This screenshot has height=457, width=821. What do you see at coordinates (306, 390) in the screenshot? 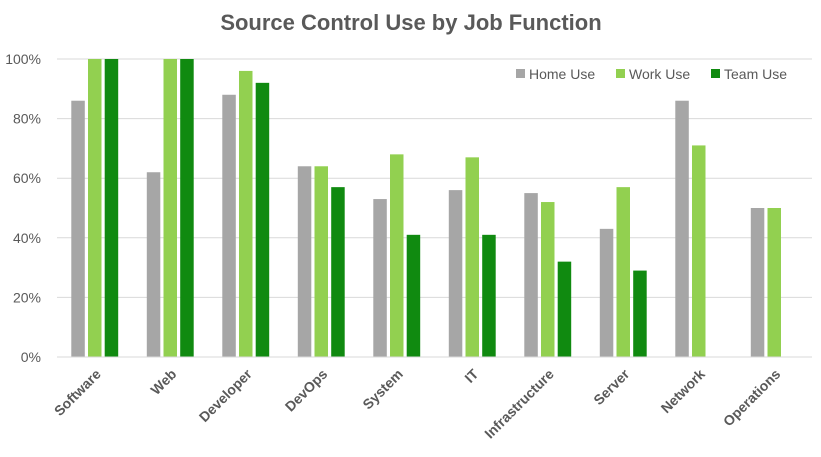
I see `x-category-label: DevOps` at bounding box center [306, 390].